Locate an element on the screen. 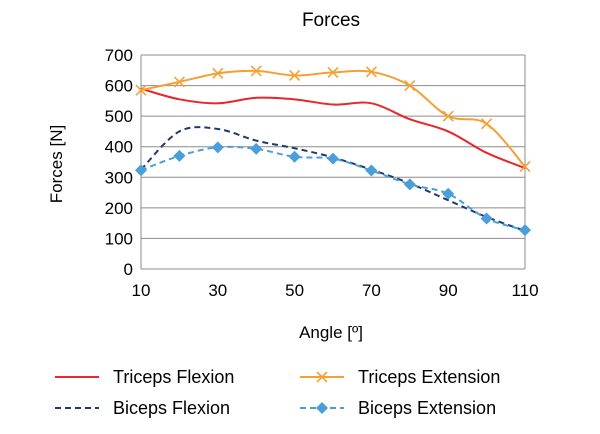 The width and height of the screenshot is (600, 434). legend-item-biceps-extension: Biceps Extension is located at coordinates (398, 408).